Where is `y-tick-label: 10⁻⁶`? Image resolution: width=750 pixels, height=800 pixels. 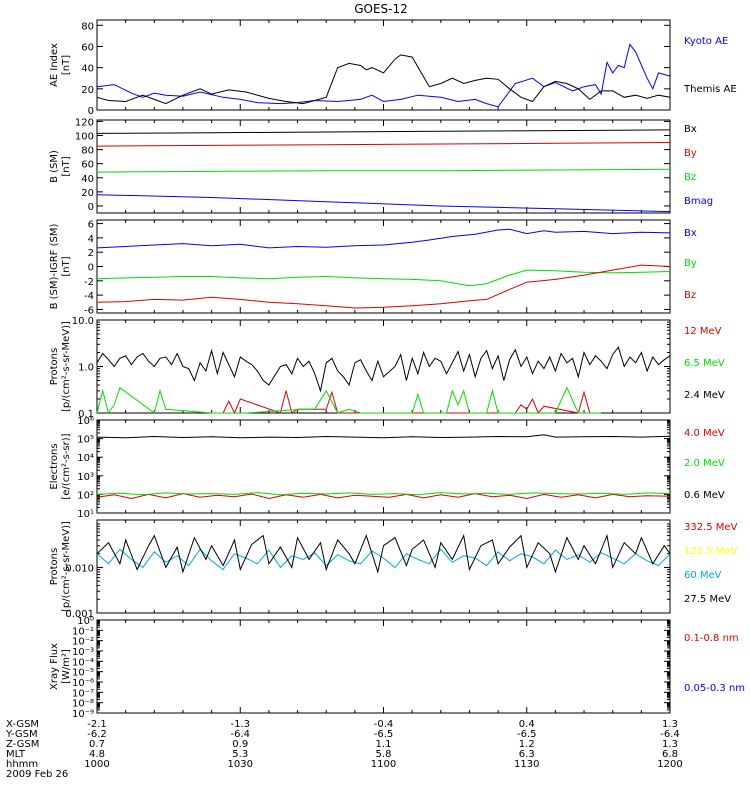
y-tick-label: 10⁻⁶ is located at coordinates (83, 683).